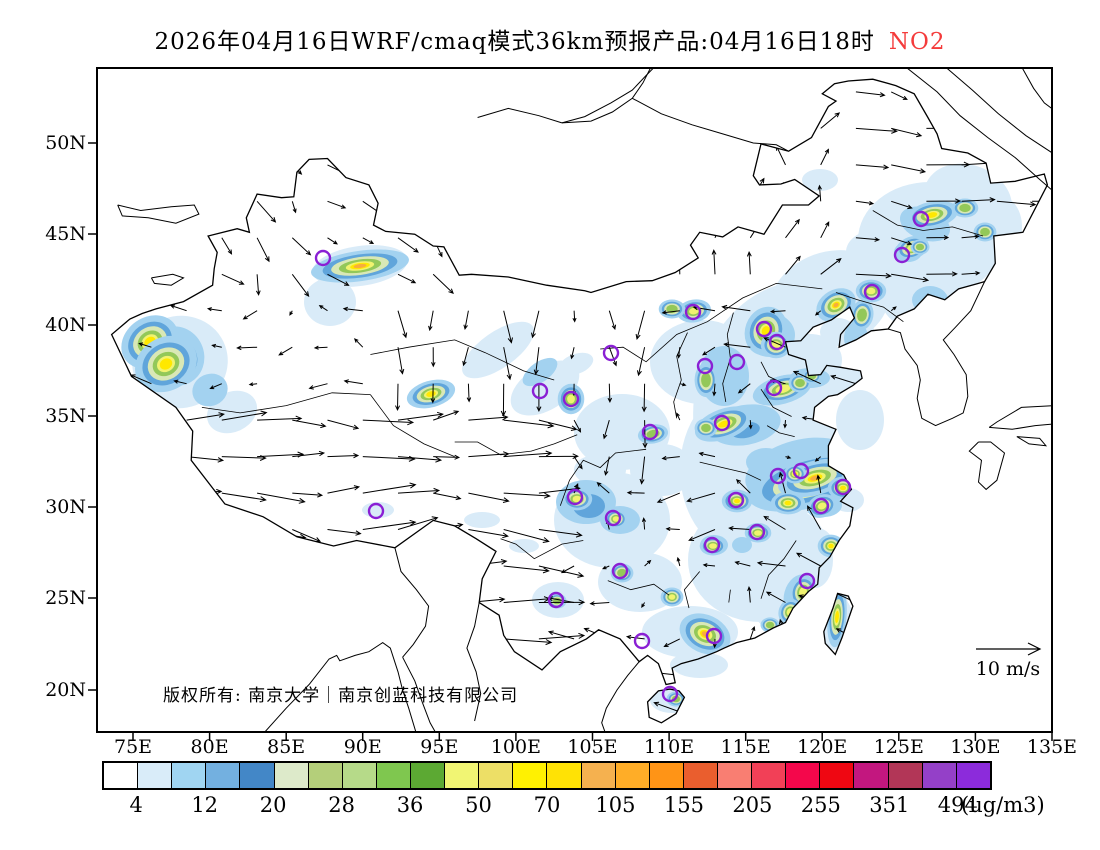  Describe the element at coordinates (209, 747) in the screenshot. I see `lon-tick-label: 80E` at that location.